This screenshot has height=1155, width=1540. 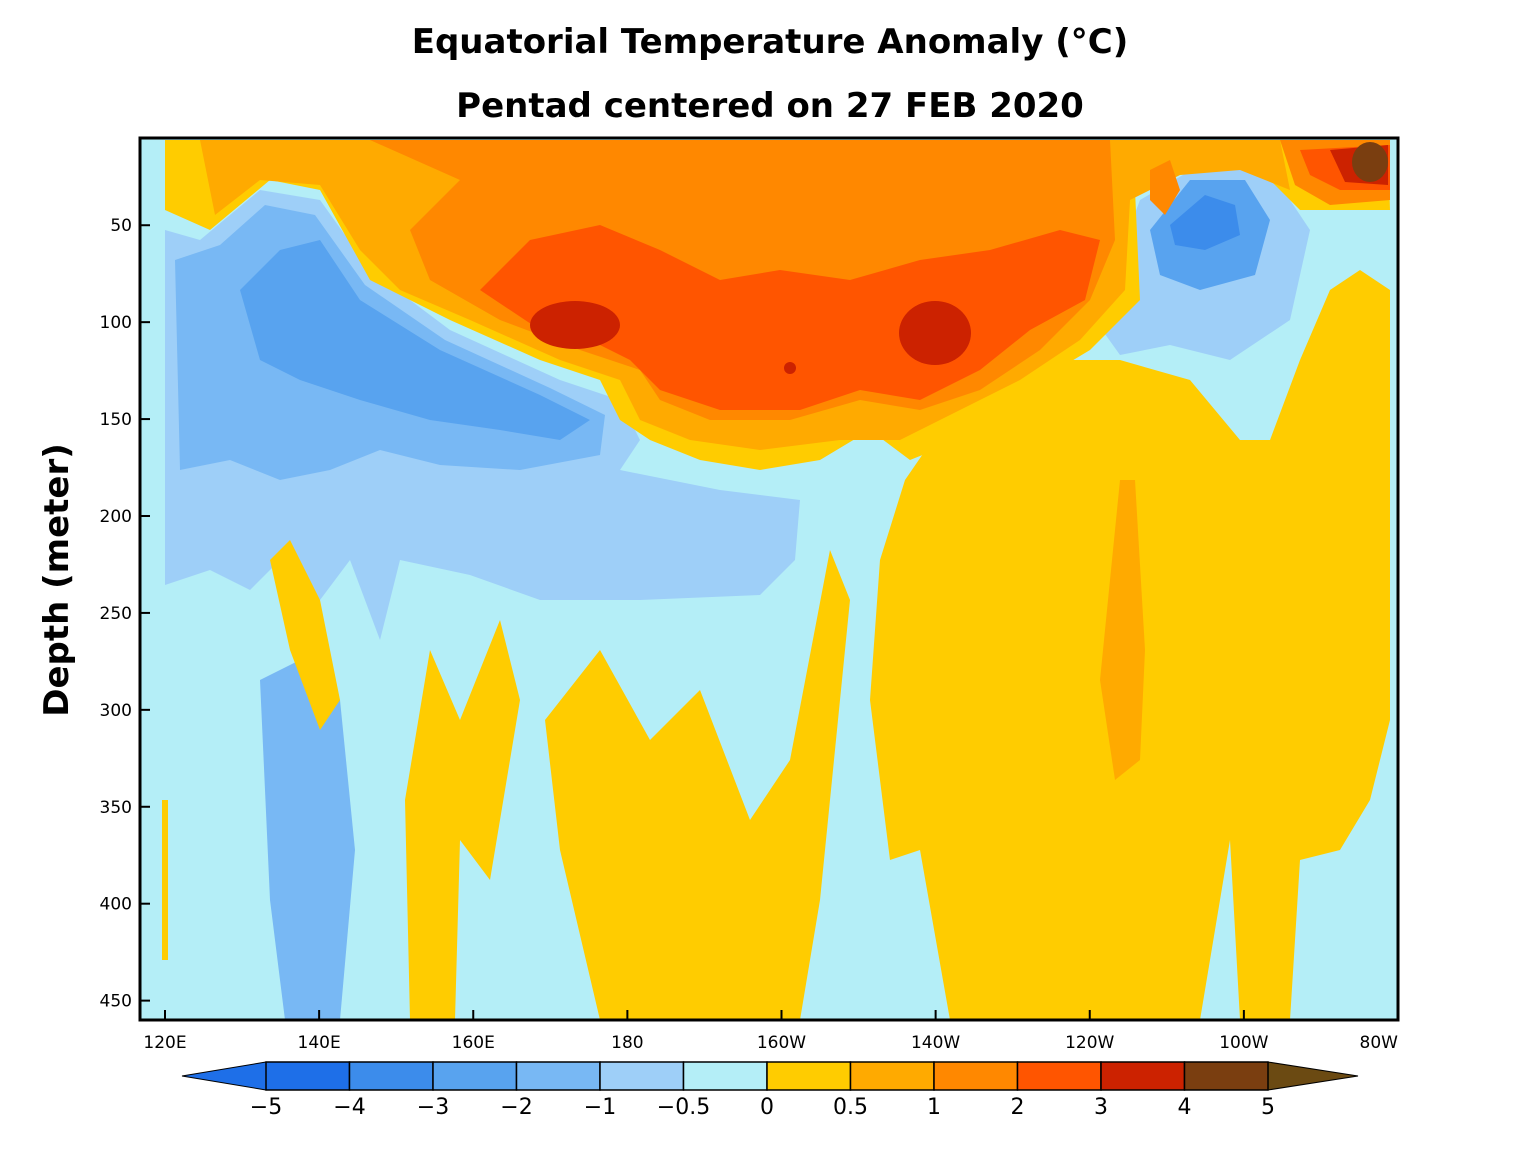 What do you see at coordinates (1122, 630) in the screenshot?
I see `contour-warm-strip-115w` at bounding box center [1122, 630].